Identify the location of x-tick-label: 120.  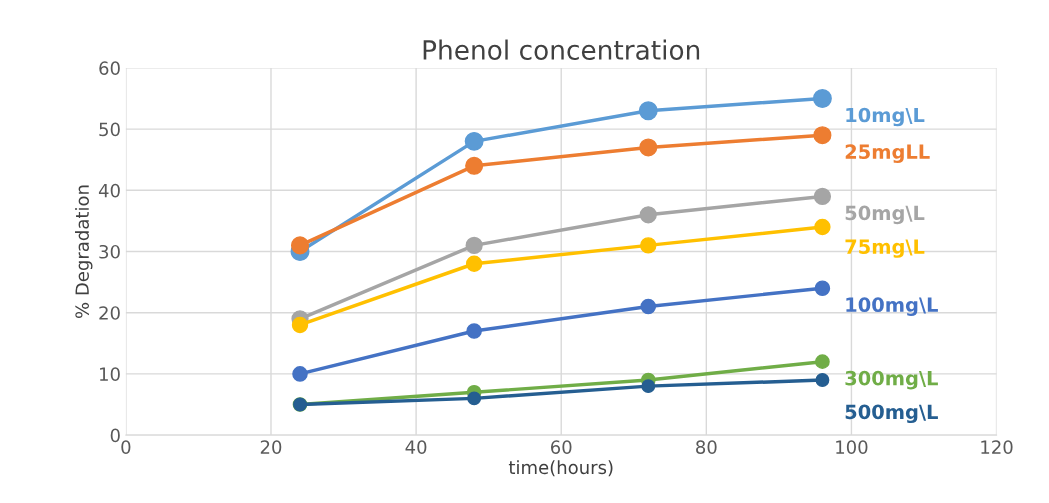
(997, 447).